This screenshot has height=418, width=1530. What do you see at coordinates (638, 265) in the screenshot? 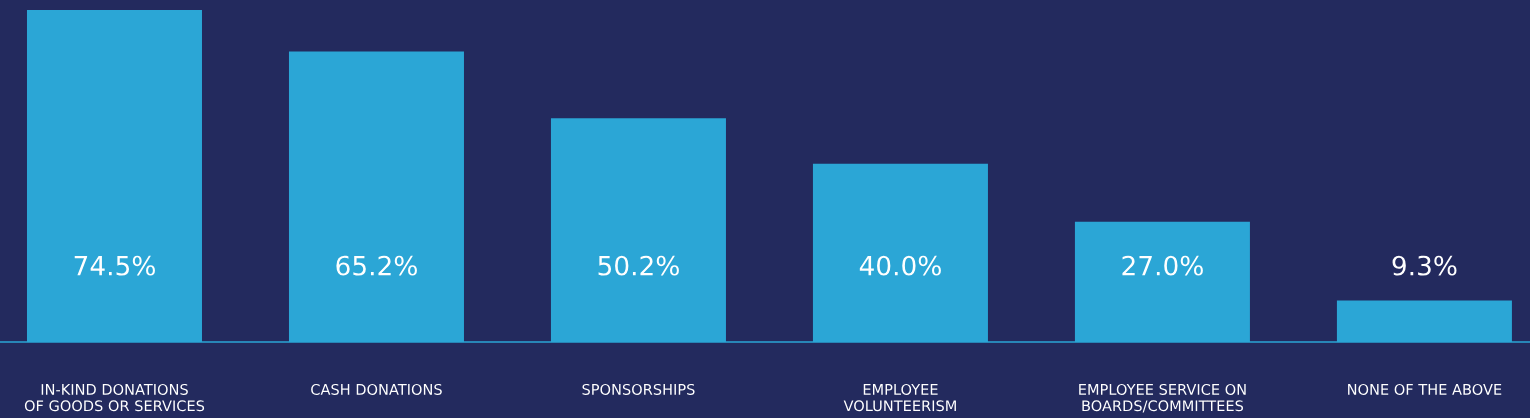
I see `data-label: 50.2%` at bounding box center [638, 265].